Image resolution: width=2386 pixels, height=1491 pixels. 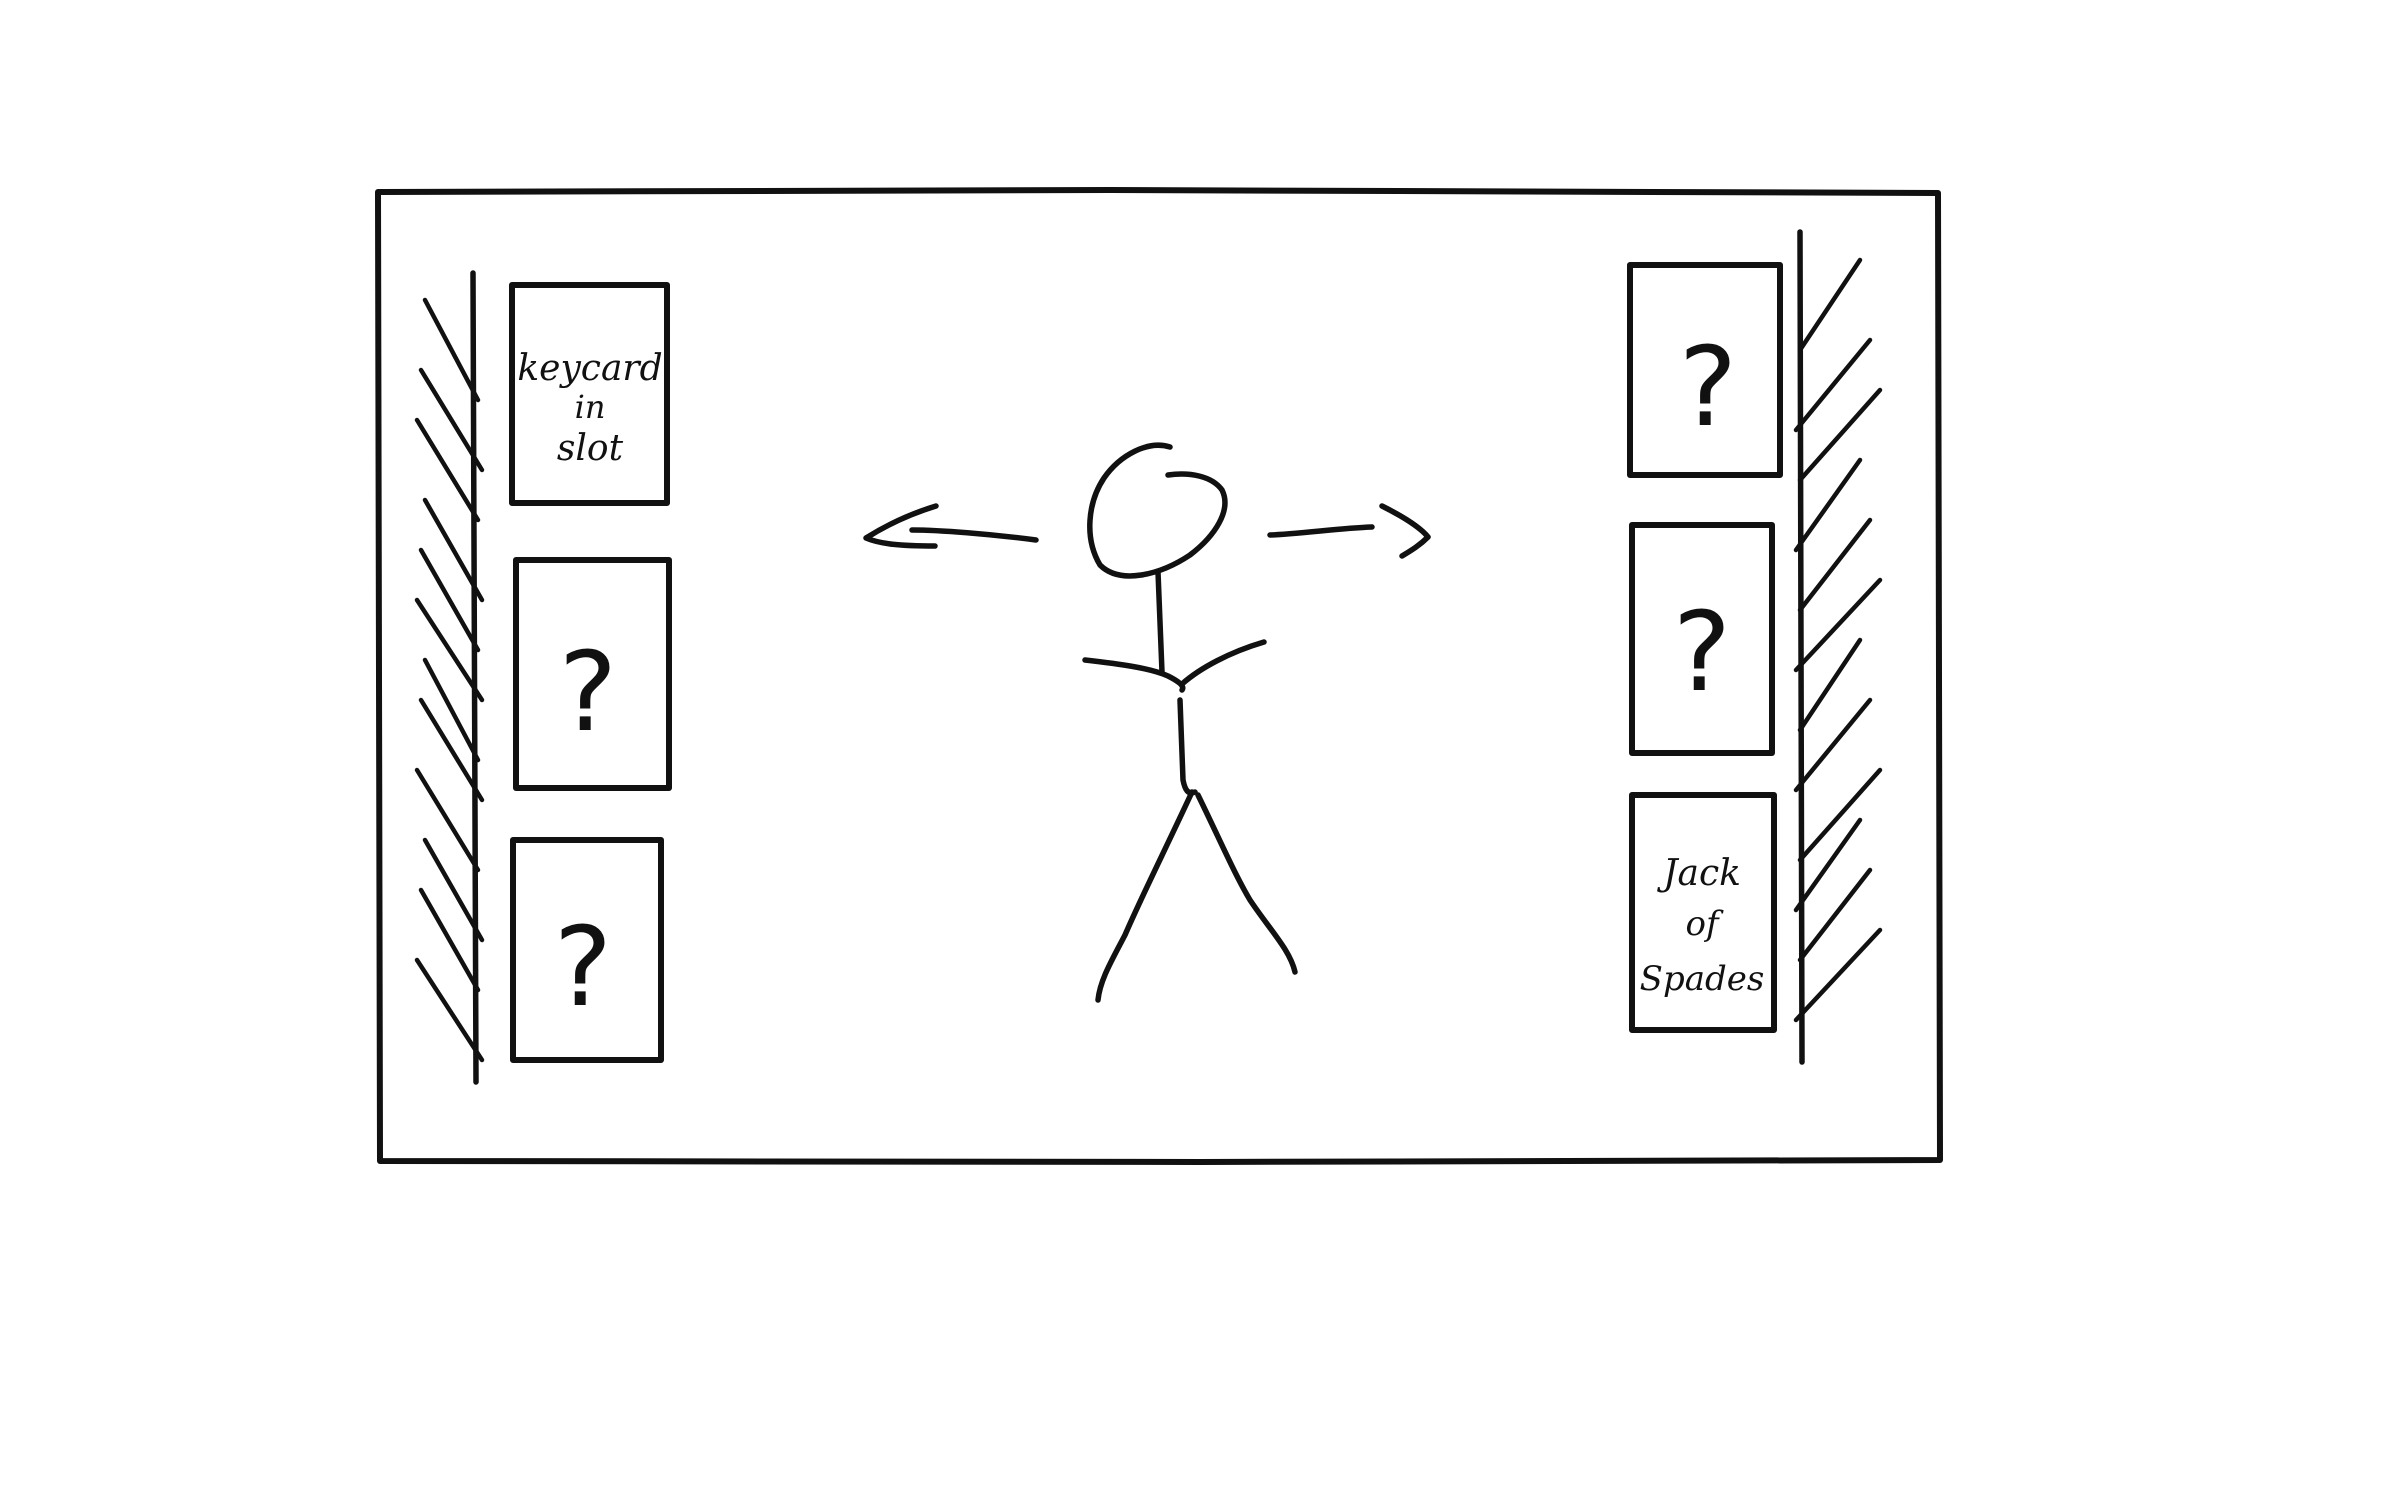 I want to click on right-card-unknown-2: ?, so click(x=1702, y=639).